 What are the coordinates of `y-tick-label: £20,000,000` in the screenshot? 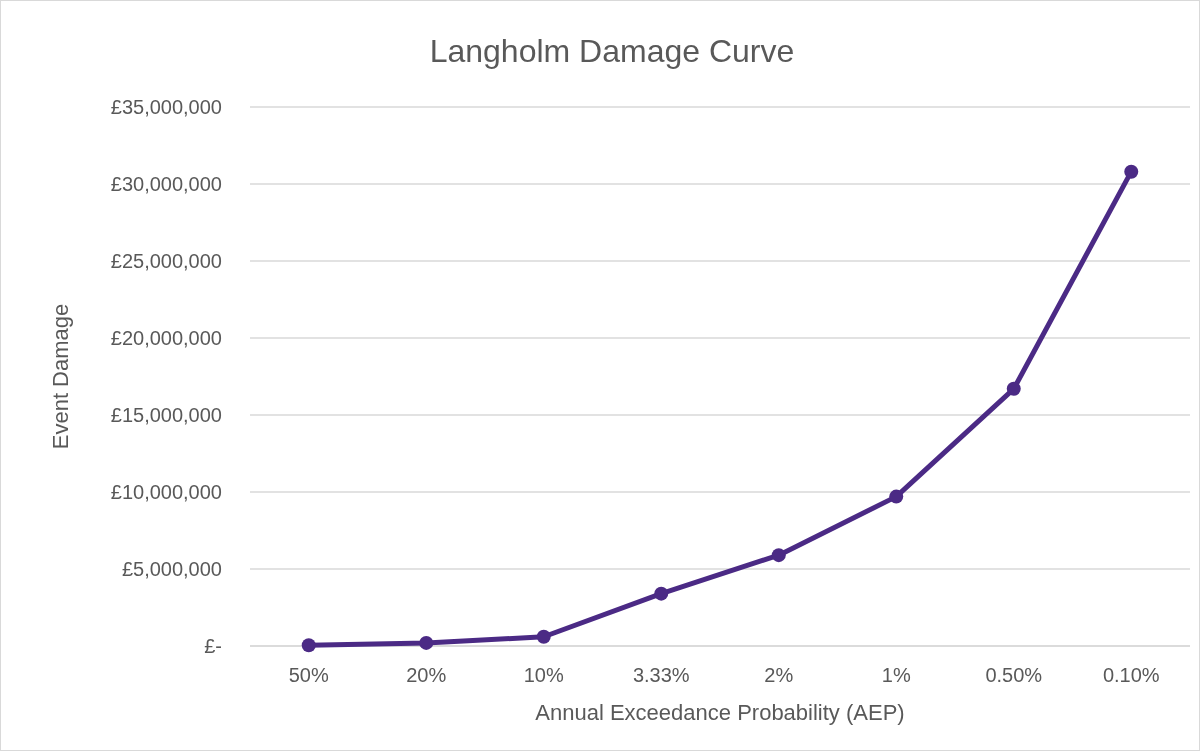 It's located at (166, 338).